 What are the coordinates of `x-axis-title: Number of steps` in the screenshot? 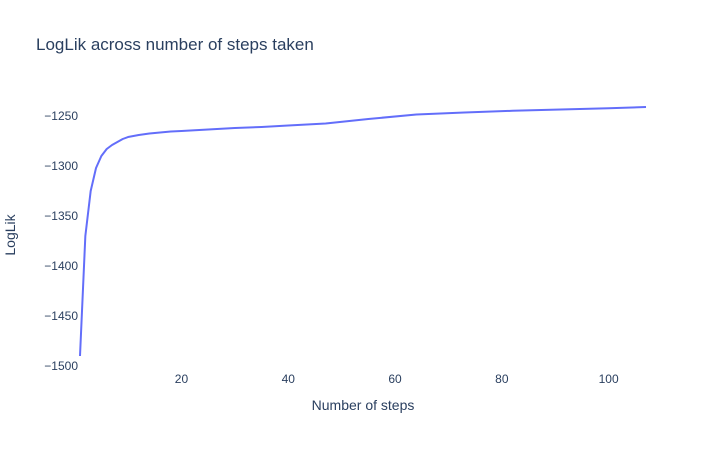 It's located at (363, 405).